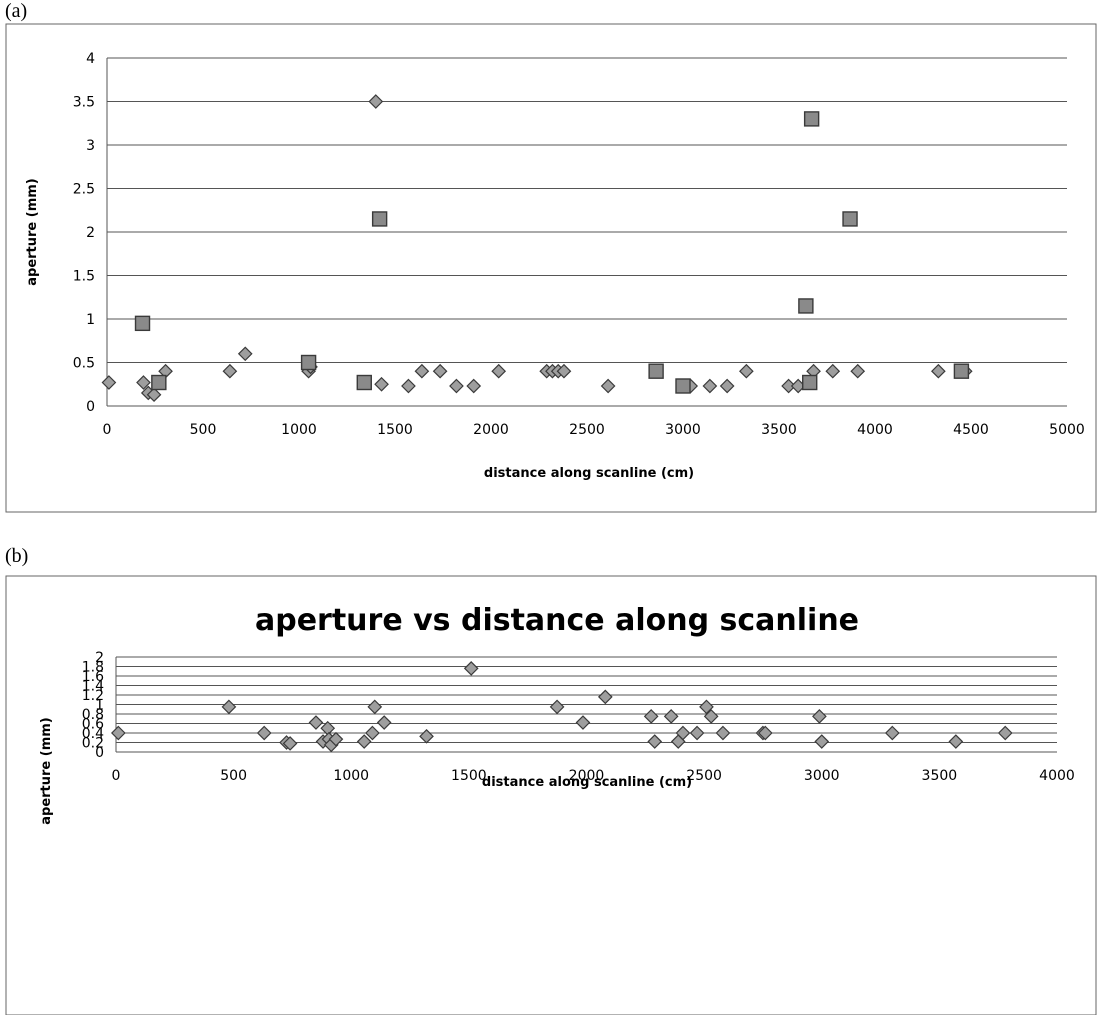 The image size is (1100, 1015). I want to click on chart-1-ytick: 0.2, so click(93, 744).